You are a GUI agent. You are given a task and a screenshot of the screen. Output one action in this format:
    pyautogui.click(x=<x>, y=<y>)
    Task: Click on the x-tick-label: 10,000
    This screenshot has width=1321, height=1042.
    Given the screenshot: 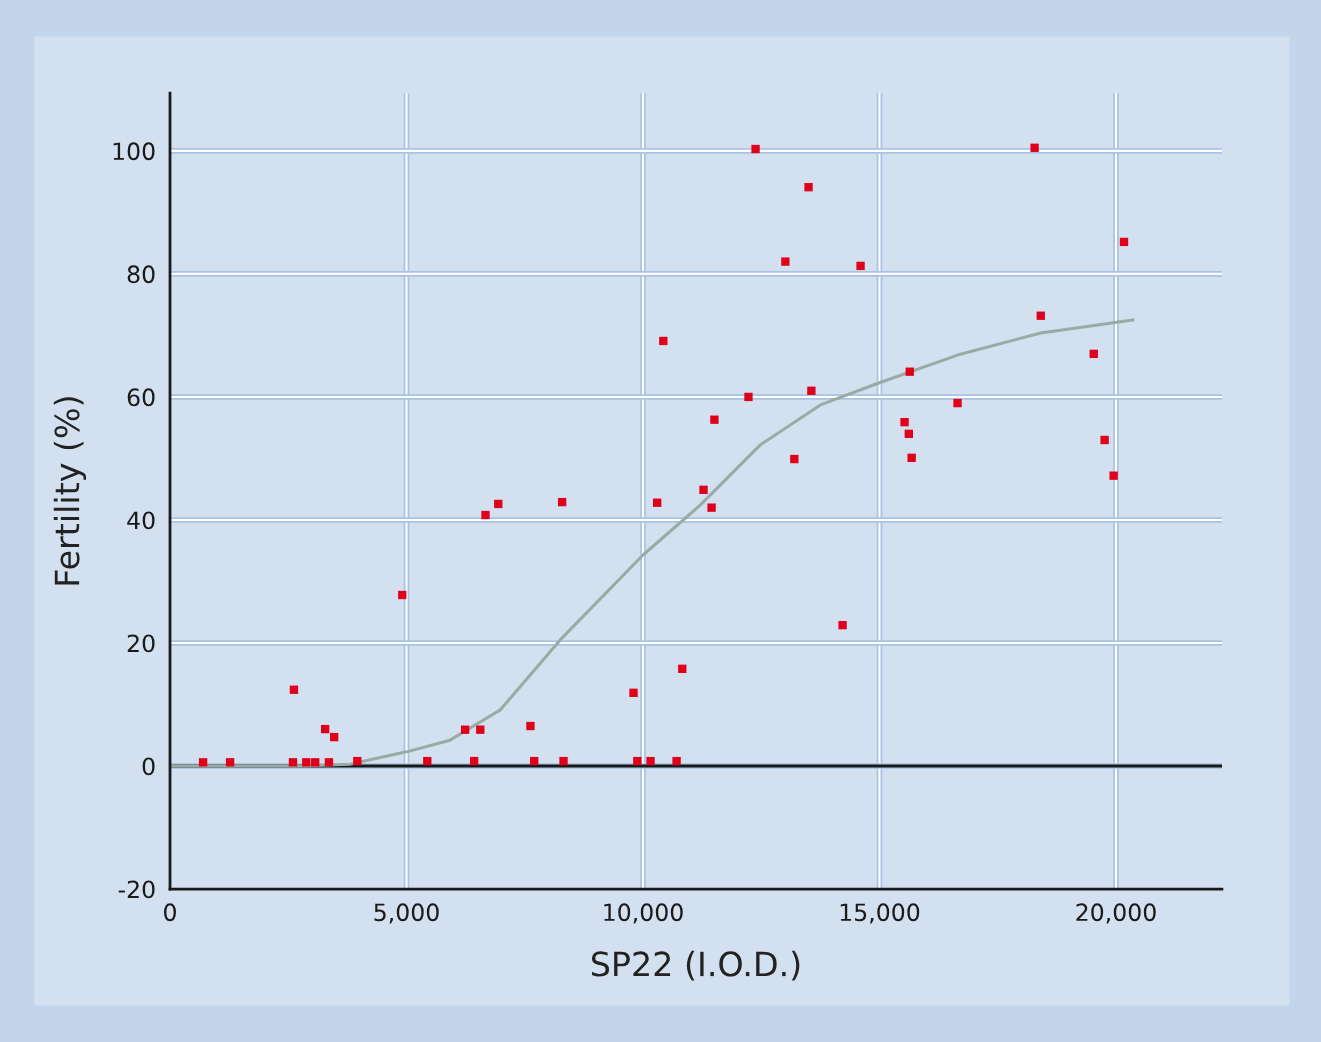 What is the action you would take?
    pyautogui.click(x=643, y=913)
    